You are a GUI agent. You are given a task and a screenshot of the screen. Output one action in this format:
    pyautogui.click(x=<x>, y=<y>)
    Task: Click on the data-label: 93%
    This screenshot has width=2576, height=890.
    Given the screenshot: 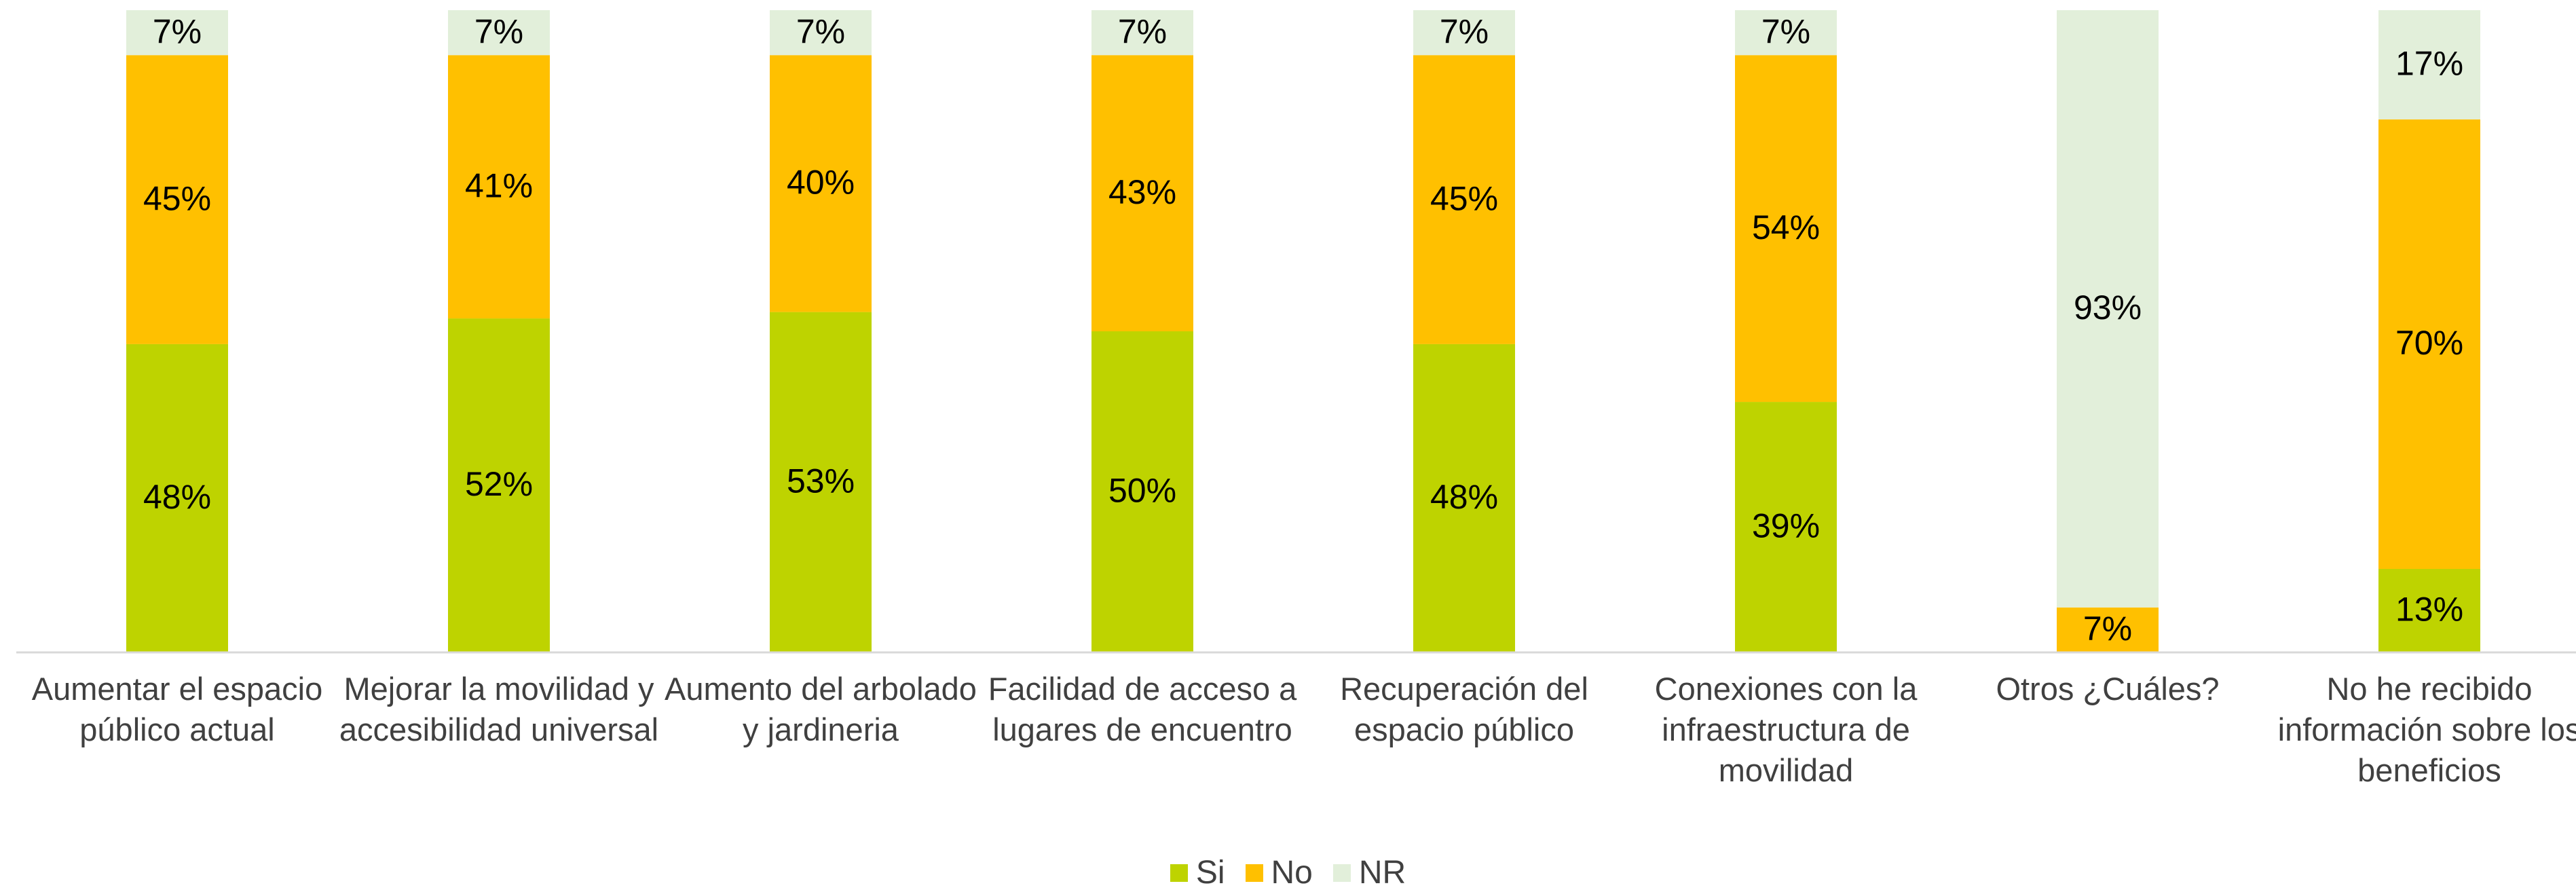 What is the action you would take?
    pyautogui.click(x=2108, y=308)
    